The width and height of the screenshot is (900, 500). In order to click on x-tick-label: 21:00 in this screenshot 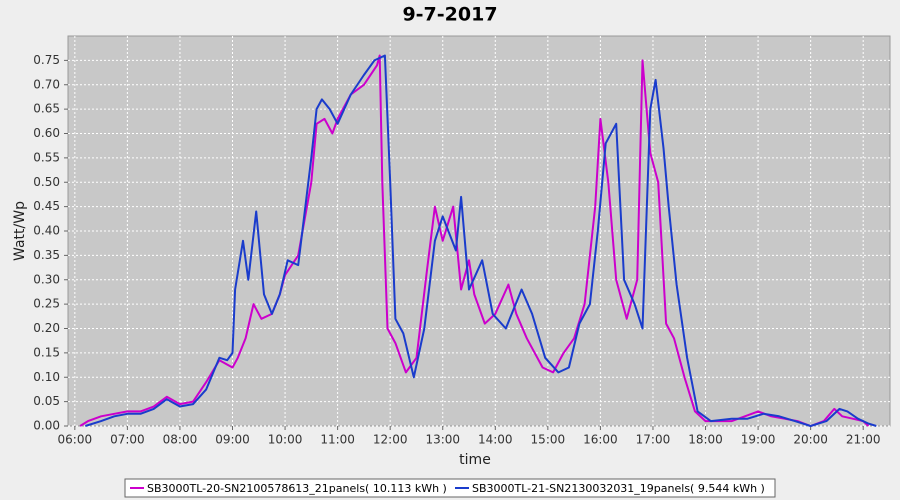, I will do `click(863, 440)`.